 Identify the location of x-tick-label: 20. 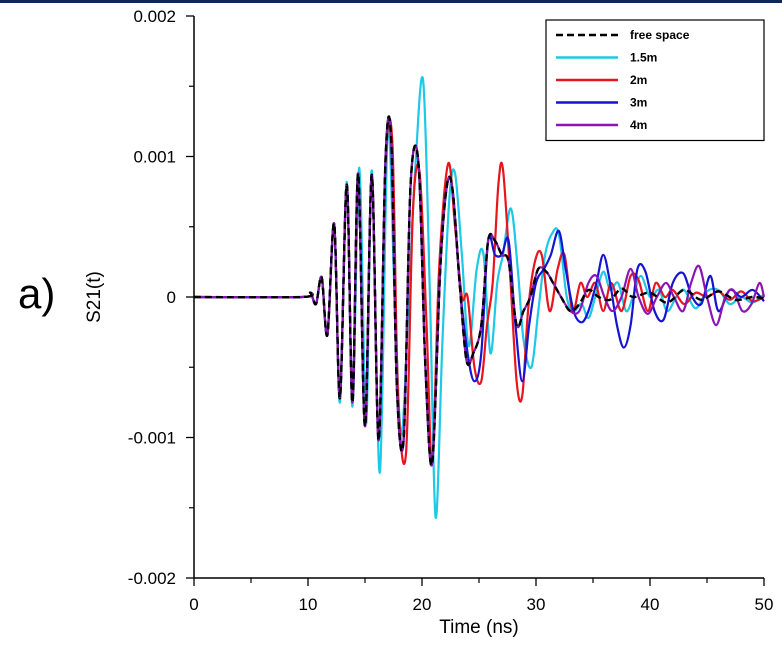
(422, 604).